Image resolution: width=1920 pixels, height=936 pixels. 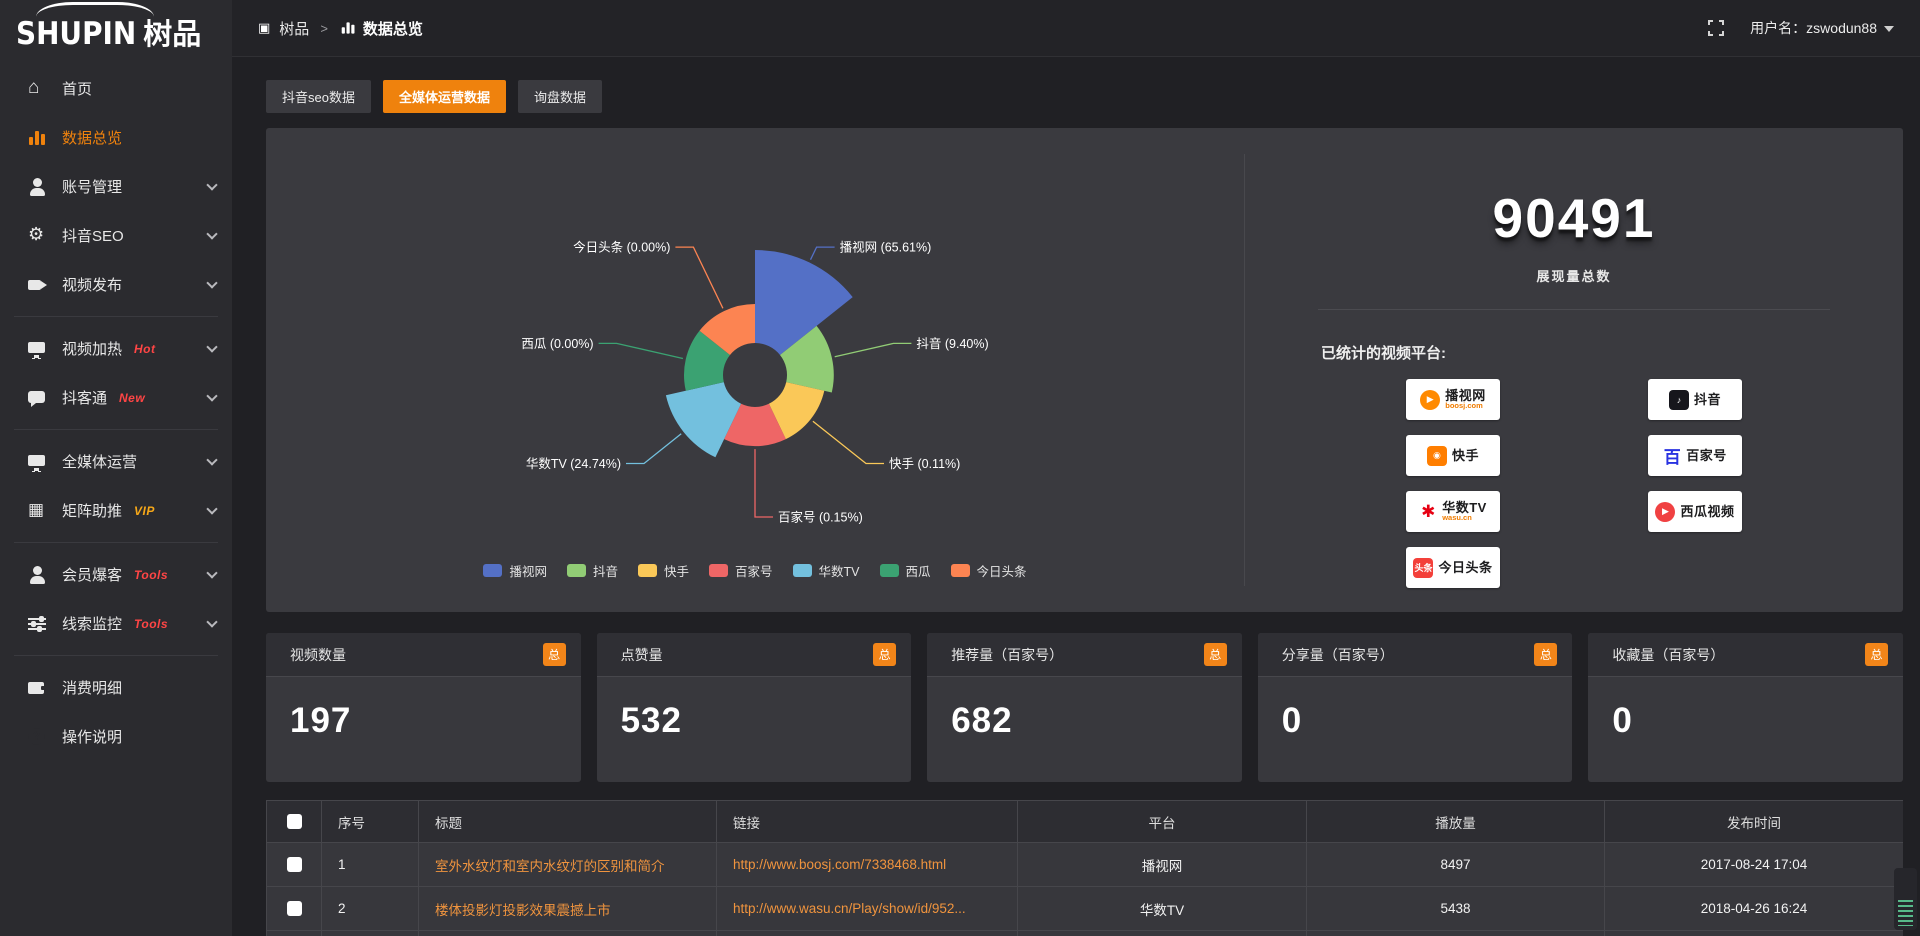 I want to click on cell-plays: 8497, so click(x=1455, y=864).